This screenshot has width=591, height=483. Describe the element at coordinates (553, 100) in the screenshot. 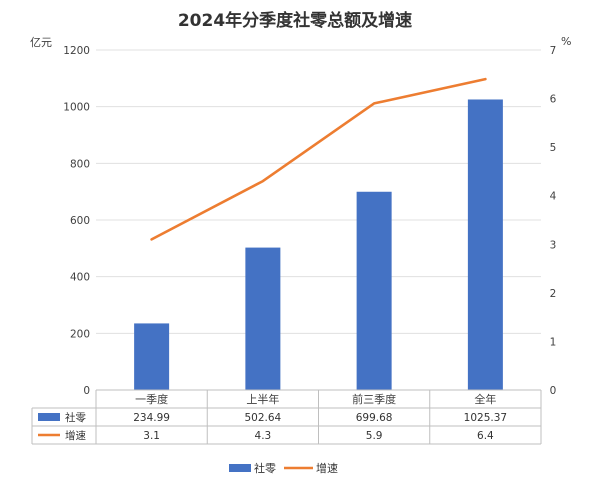

I see `right-tick-label: 6` at that location.